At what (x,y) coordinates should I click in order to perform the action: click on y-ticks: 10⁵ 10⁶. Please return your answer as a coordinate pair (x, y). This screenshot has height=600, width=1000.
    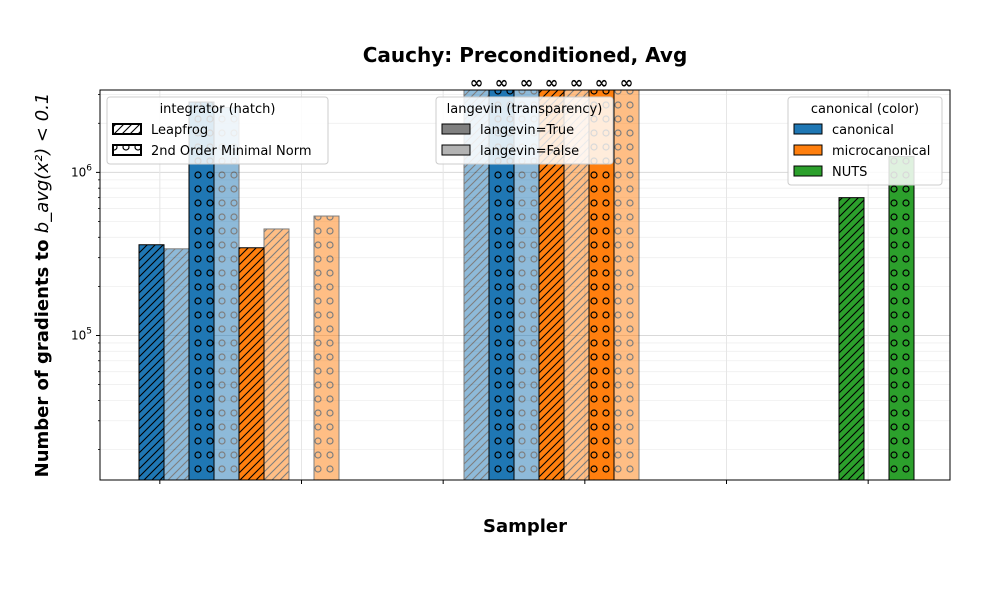
    Looking at the image, I should click on (85, 272).